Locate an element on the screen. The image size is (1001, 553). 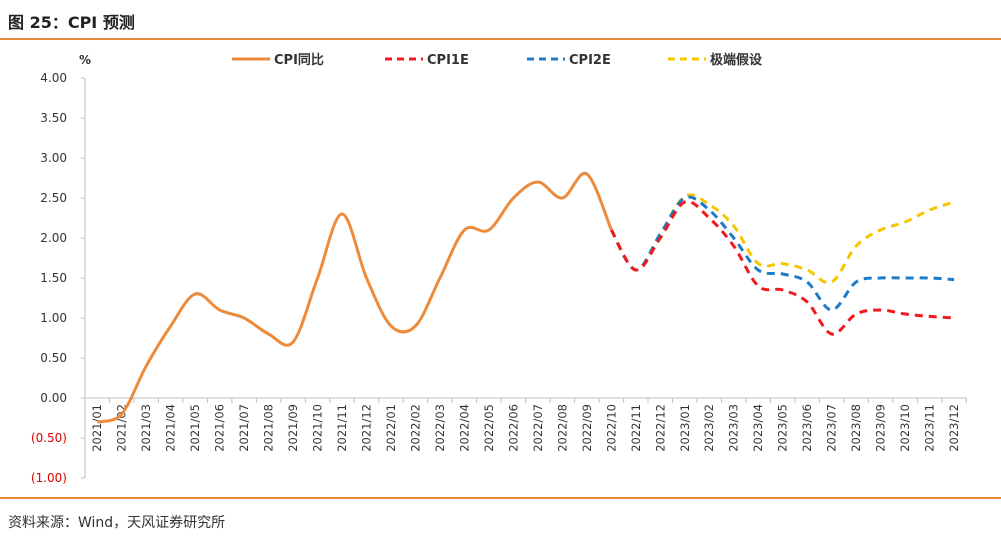
x-tick-label: 2022/11 is located at coordinates (636, 428).